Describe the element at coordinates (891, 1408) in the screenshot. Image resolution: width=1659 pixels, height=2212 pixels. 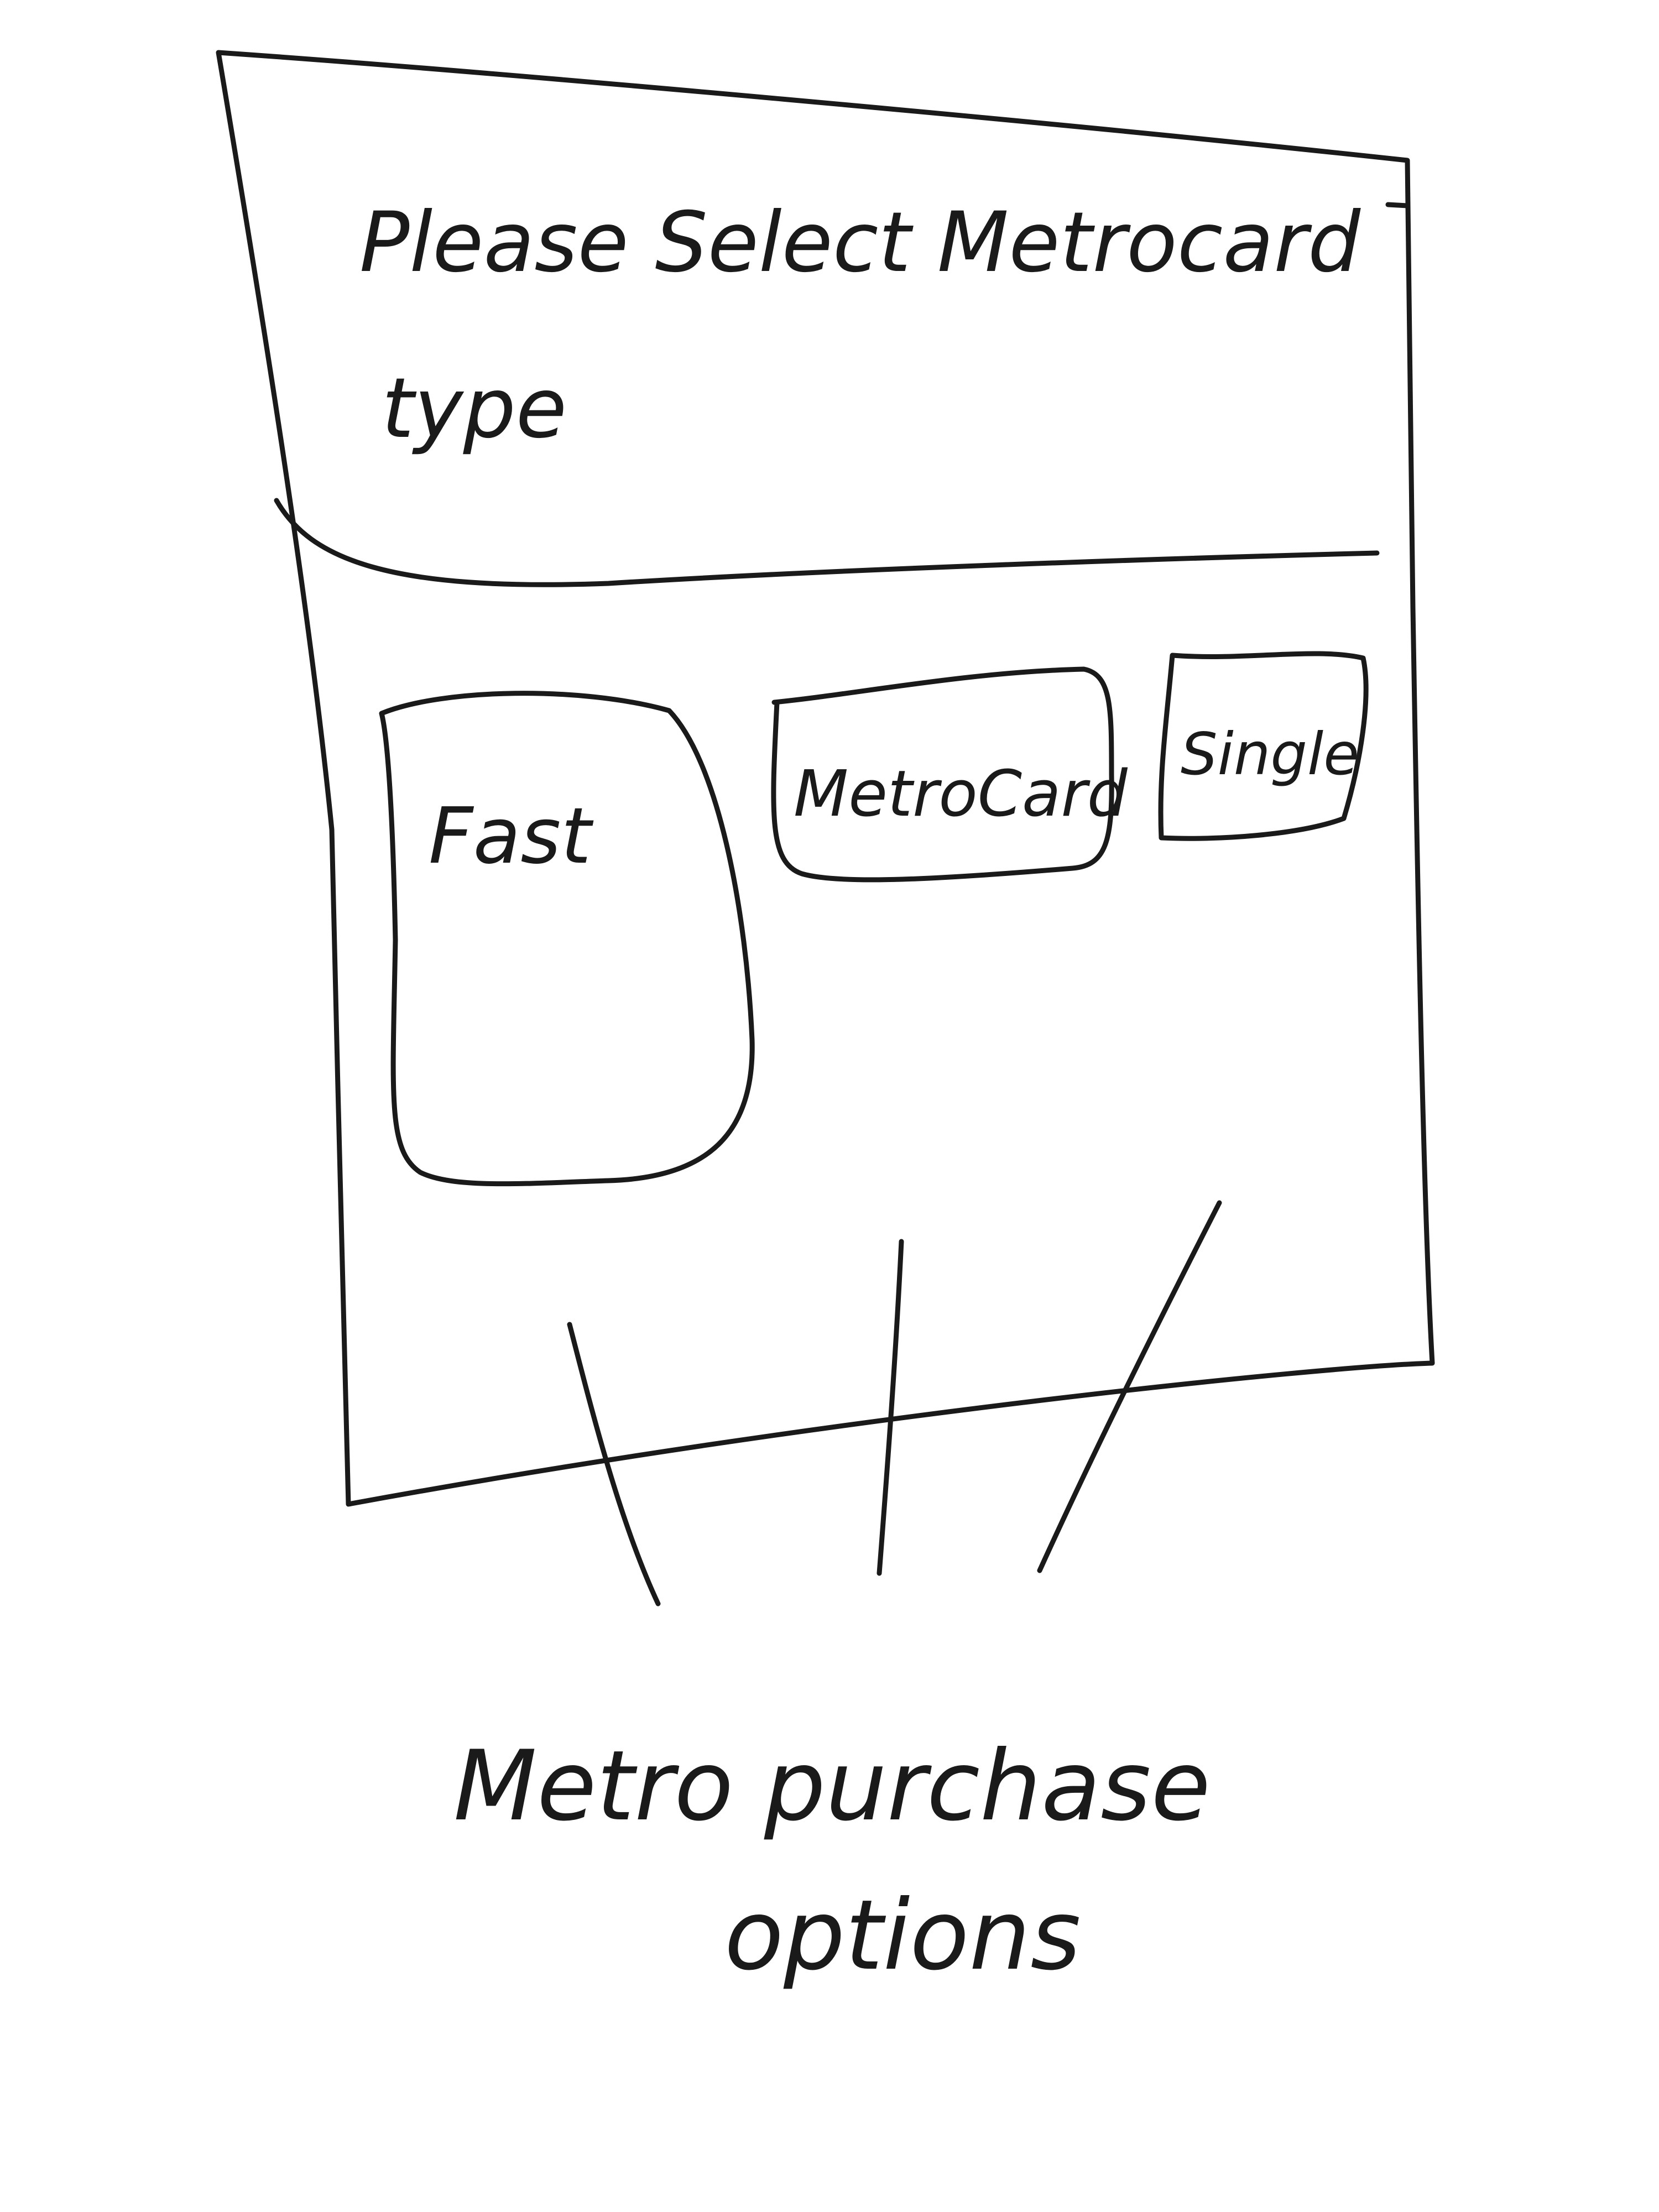
I see `pointer-line-middle` at that location.